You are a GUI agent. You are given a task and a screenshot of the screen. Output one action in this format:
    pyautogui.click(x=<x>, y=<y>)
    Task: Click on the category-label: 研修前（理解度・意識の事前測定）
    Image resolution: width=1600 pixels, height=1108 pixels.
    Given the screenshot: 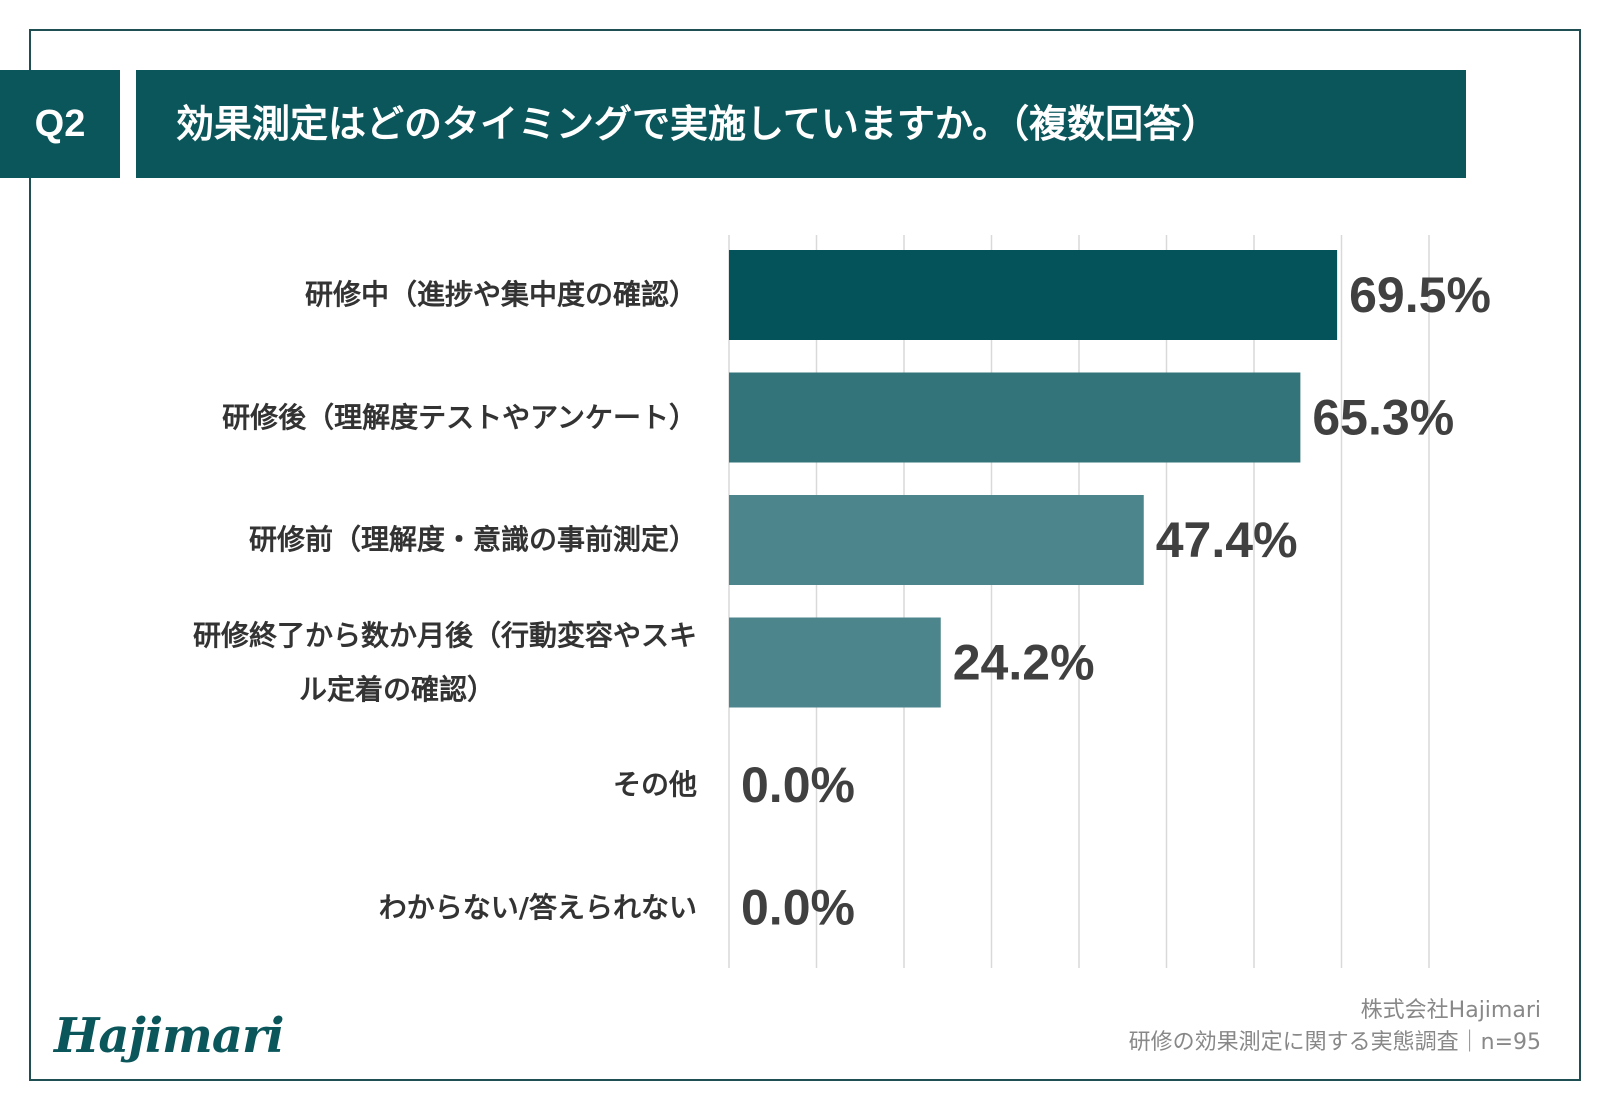 What is the action you would take?
    pyautogui.click(x=397, y=540)
    